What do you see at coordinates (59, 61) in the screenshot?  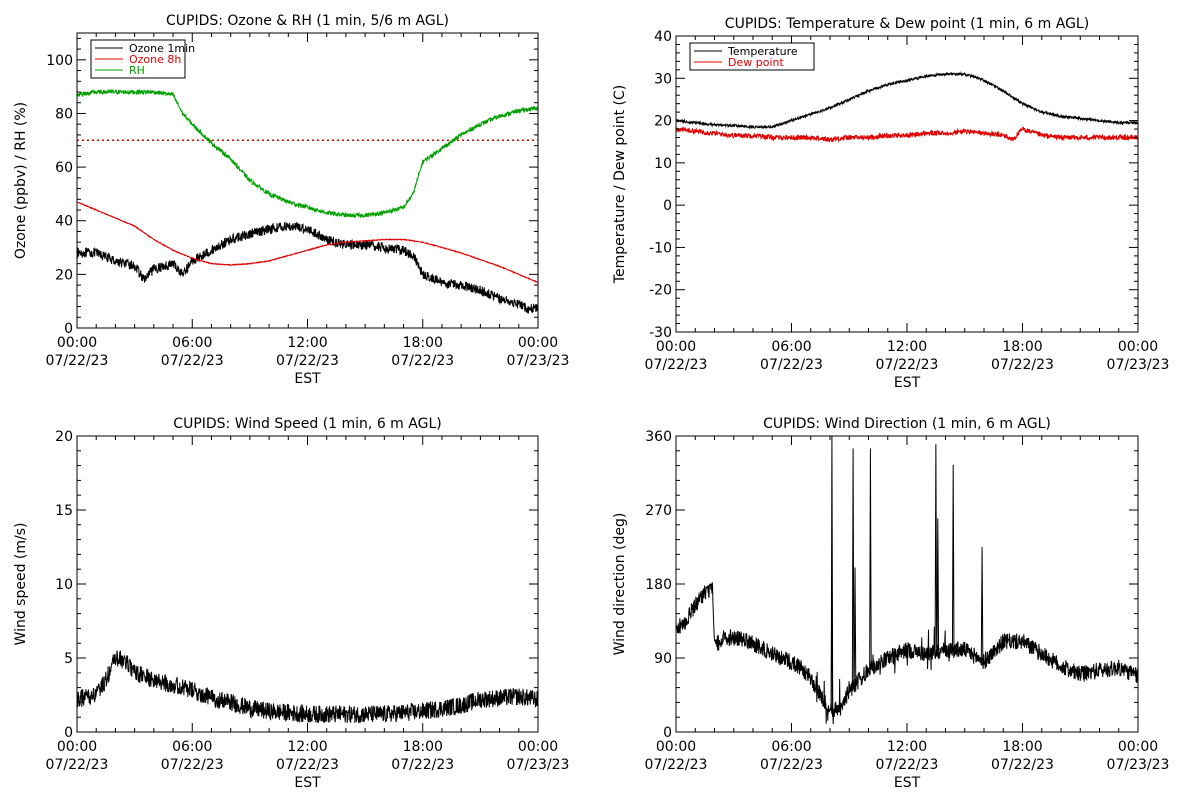 I see `y-tick-label: 100` at bounding box center [59, 61].